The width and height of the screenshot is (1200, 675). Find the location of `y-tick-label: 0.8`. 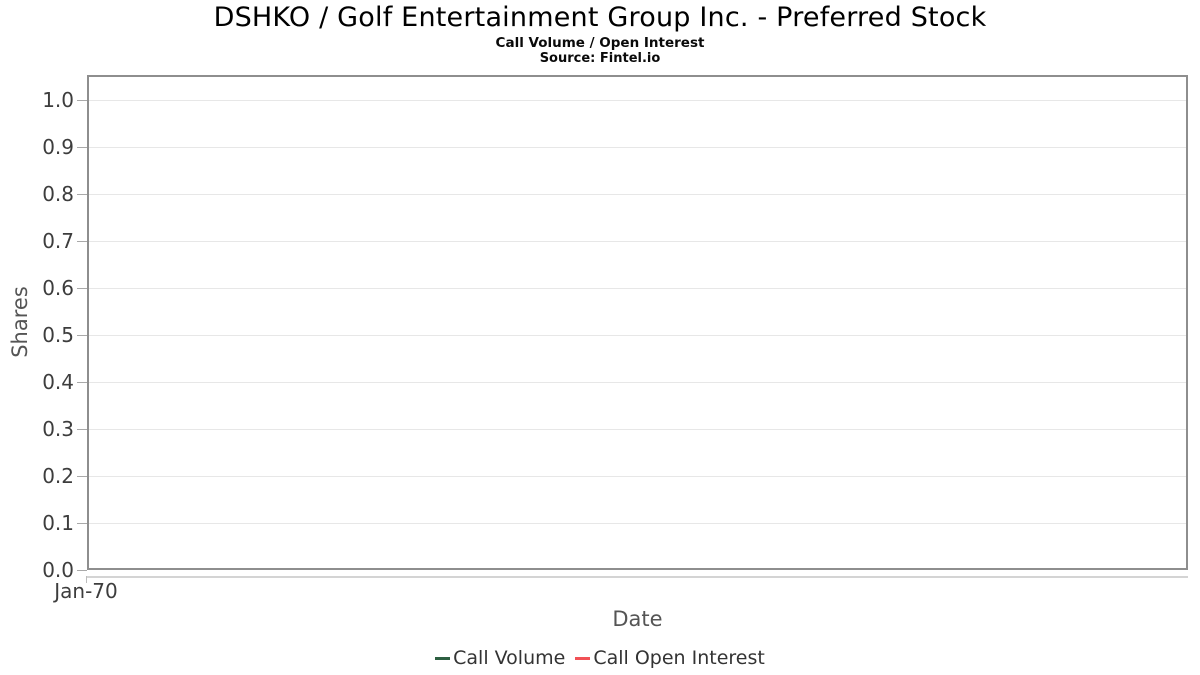

y-tick-label: 0.8 is located at coordinates (58, 194).